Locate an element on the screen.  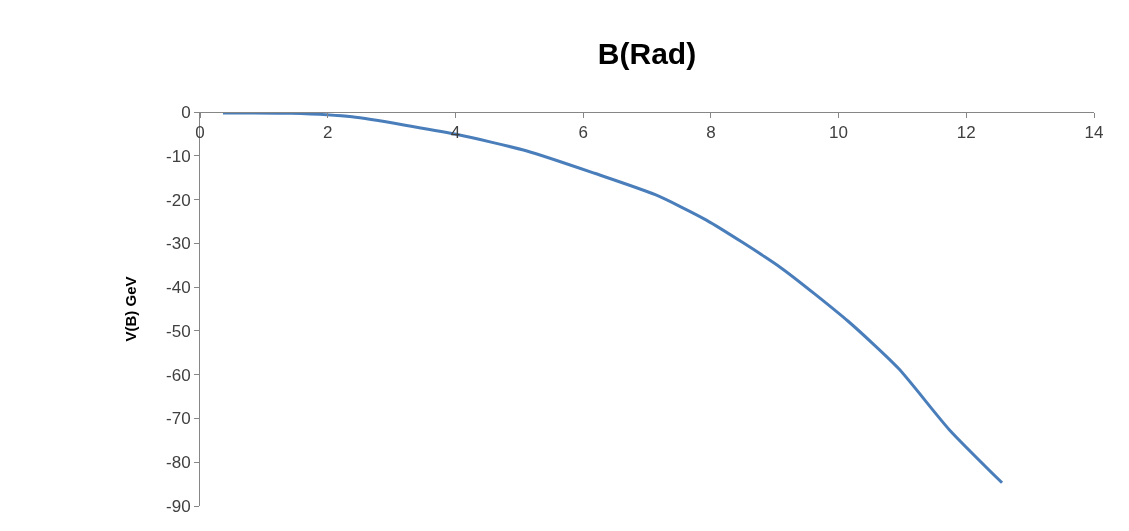
y-tick-label: -30 is located at coordinates (178, 244).